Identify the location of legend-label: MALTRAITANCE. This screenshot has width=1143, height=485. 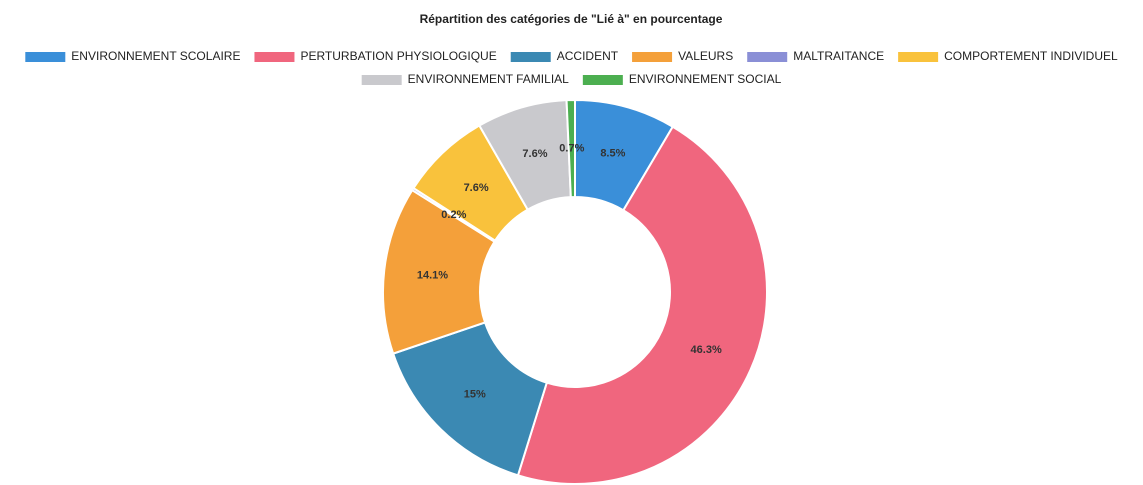
(838, 56).